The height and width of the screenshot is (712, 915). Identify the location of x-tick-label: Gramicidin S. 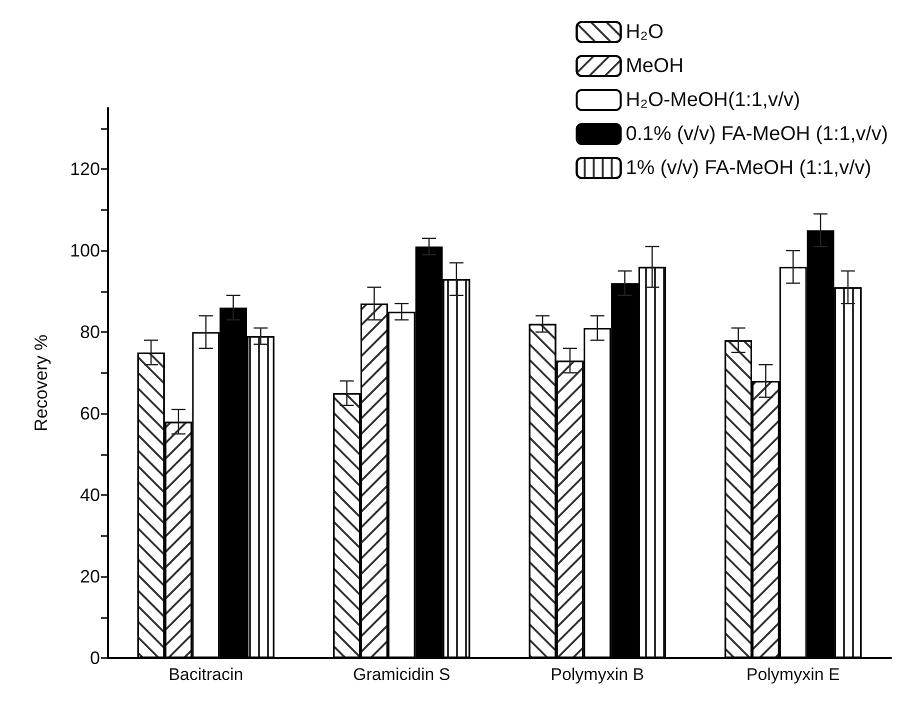
(401, 674).